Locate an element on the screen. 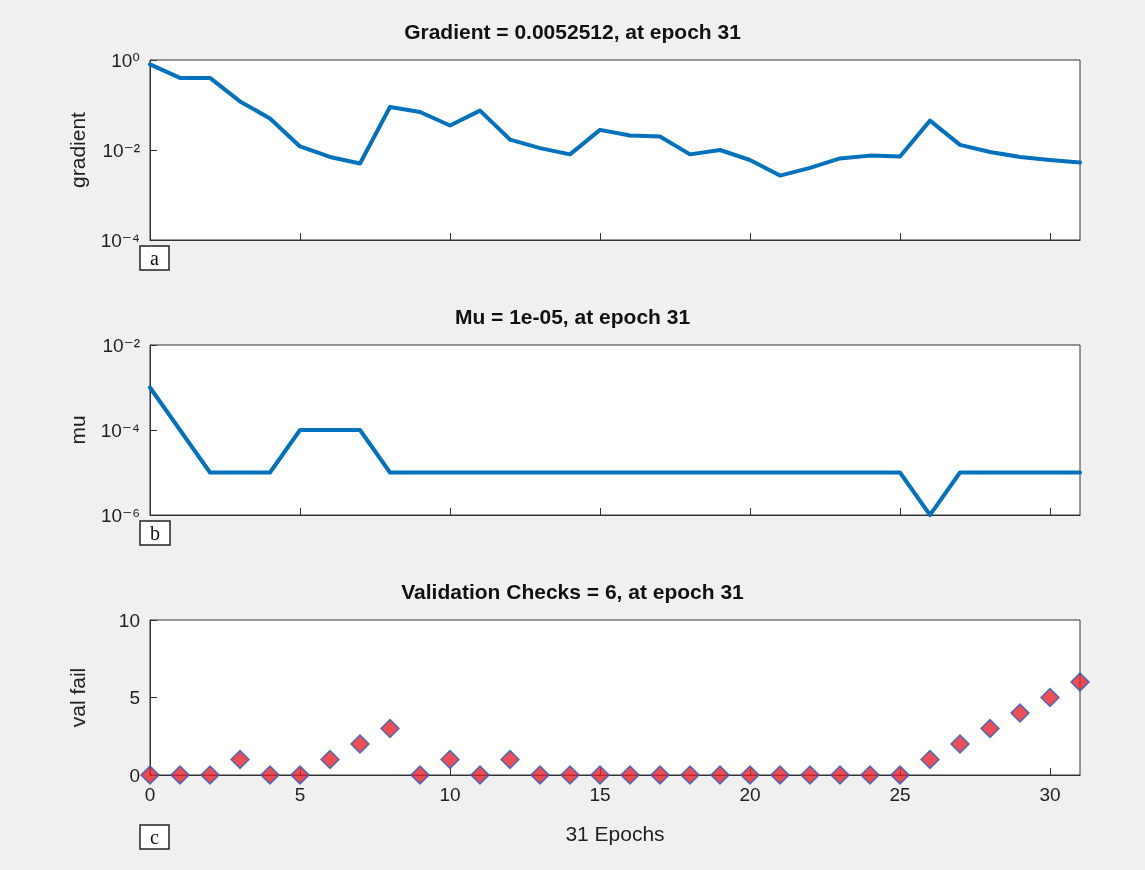 The height and width of the screenshot is (870, 1145). x-tick-label: 30 is located at coordinates (1050, 794).